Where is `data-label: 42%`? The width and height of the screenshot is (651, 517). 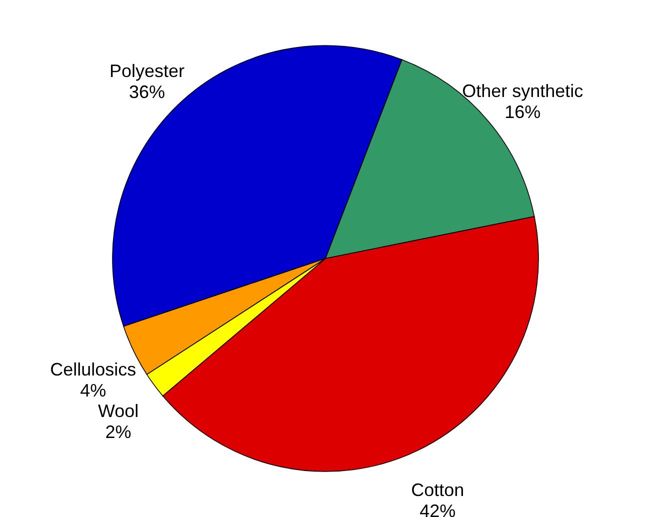
data-label: 42% is located at coordinates (438, 508).